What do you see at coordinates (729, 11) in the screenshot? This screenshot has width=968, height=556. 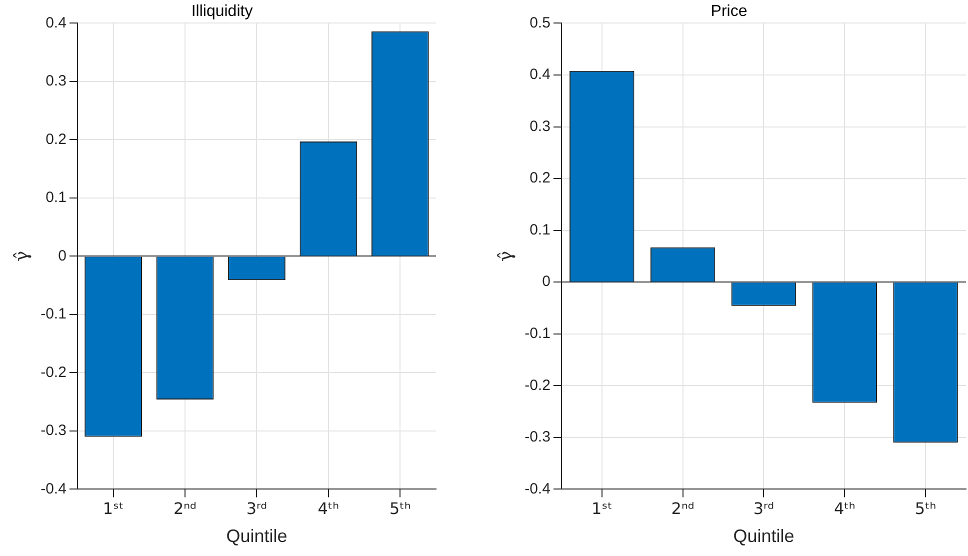 I see `chart-title: Price` at bounding box center [729, 11].